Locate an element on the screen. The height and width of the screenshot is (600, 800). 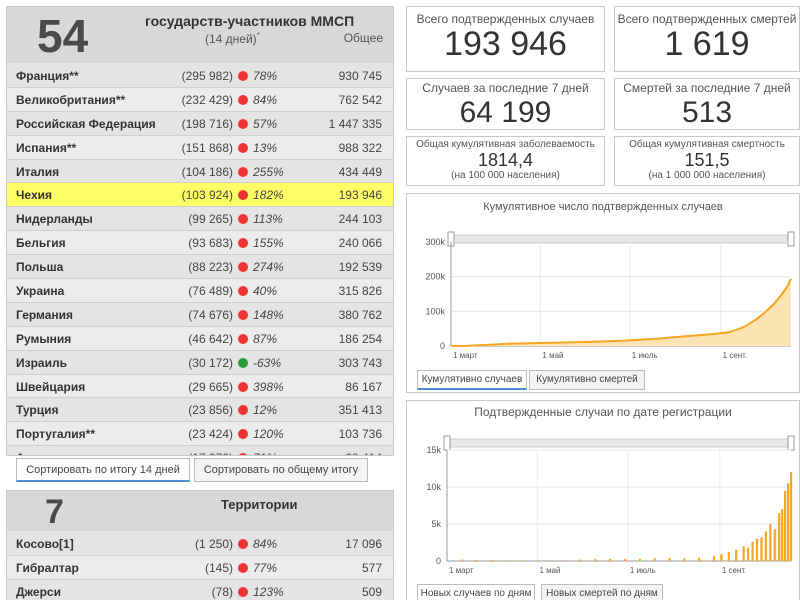
total-cases: 509 is located at coordinates (371, 591).